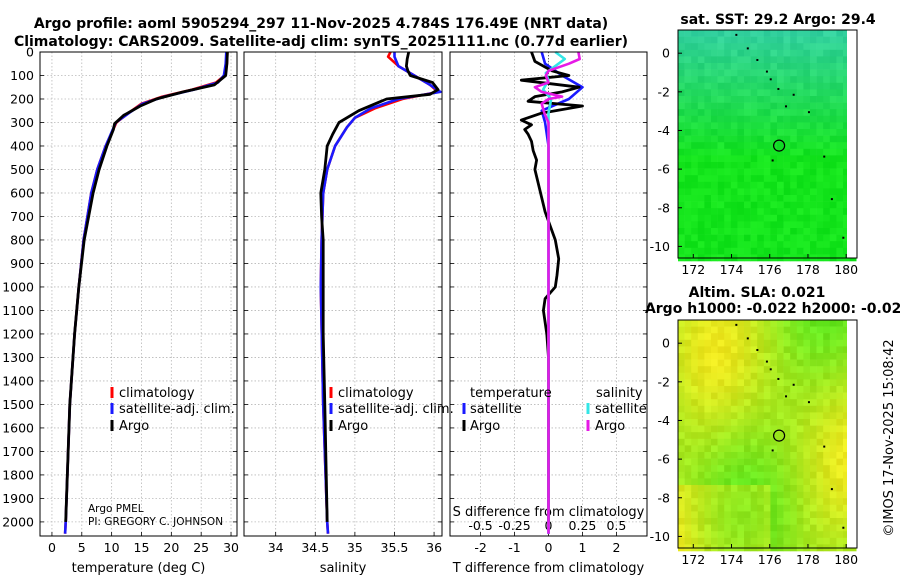  What do you see at coordinates (664, 381) in the screenshot?
I see `map-y-tick-label: -2` at bounding box center [664, 381].